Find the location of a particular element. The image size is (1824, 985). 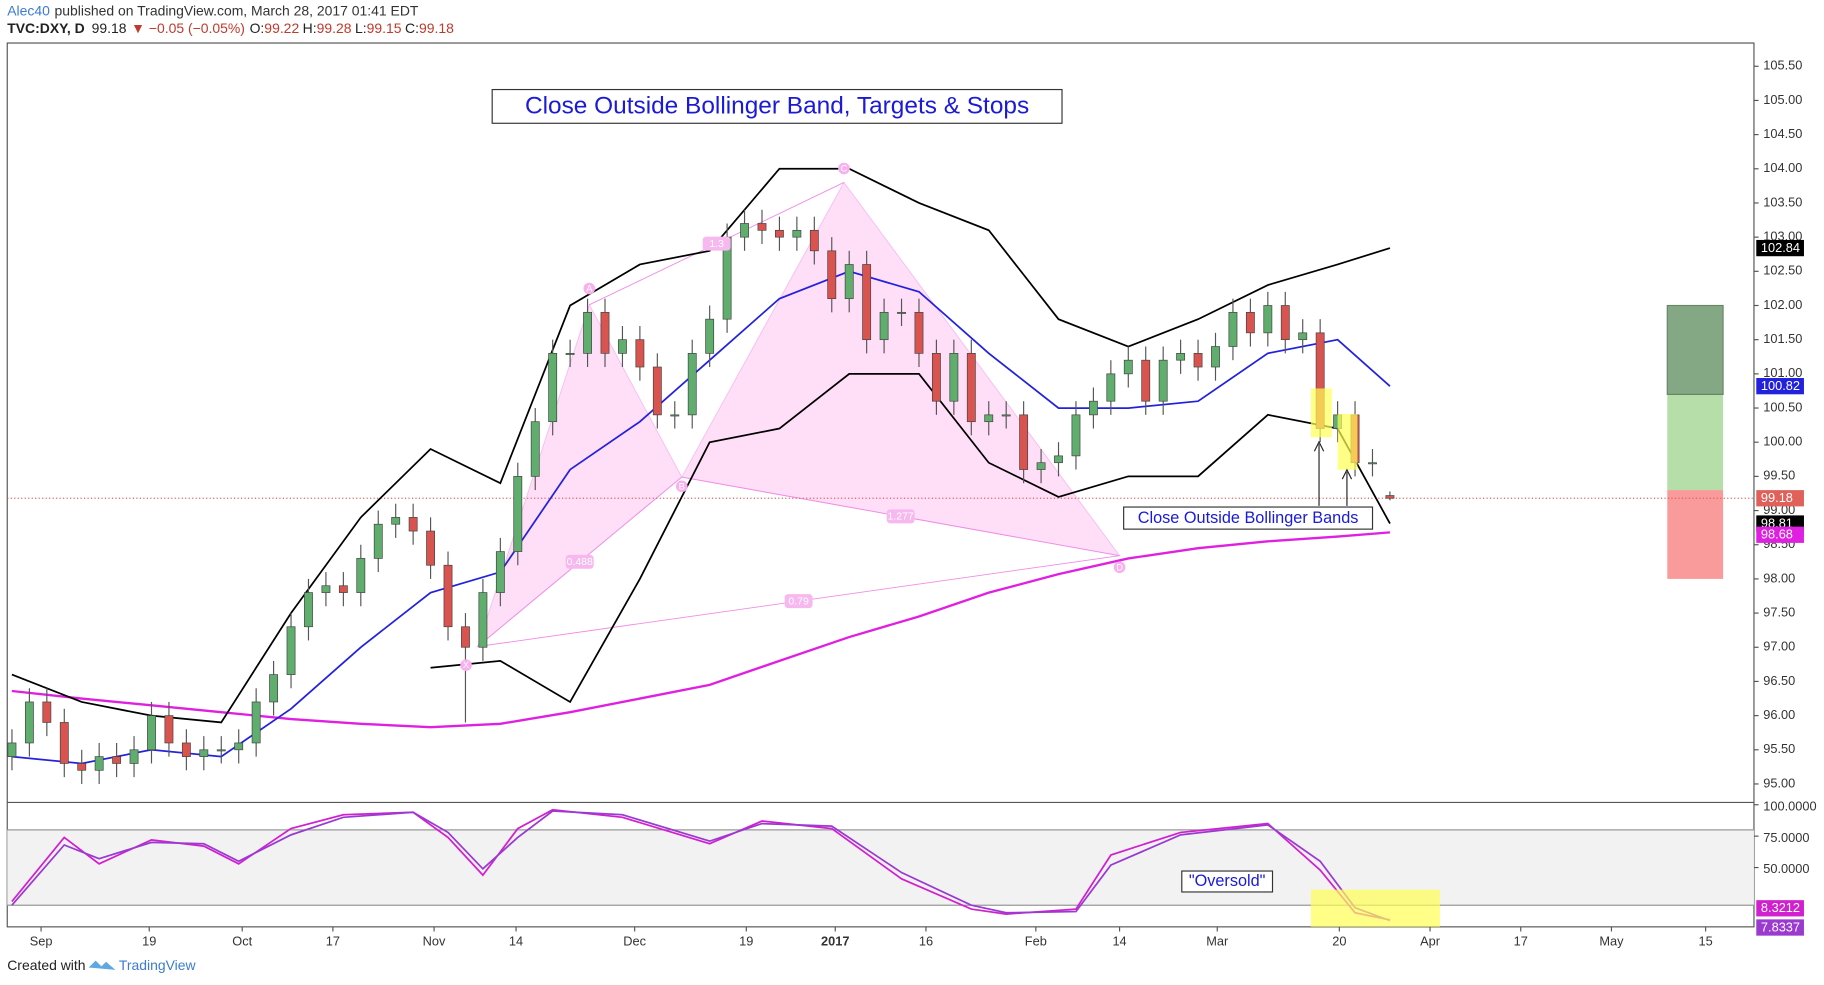

price-badge-label: 7.8337 is located at coordinates (1780, 926).